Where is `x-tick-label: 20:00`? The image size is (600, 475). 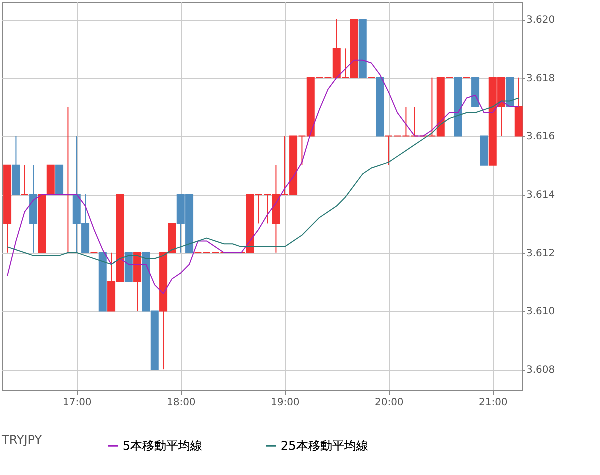 x-tick-label: 20:00 is located at coordinates (389, 403).